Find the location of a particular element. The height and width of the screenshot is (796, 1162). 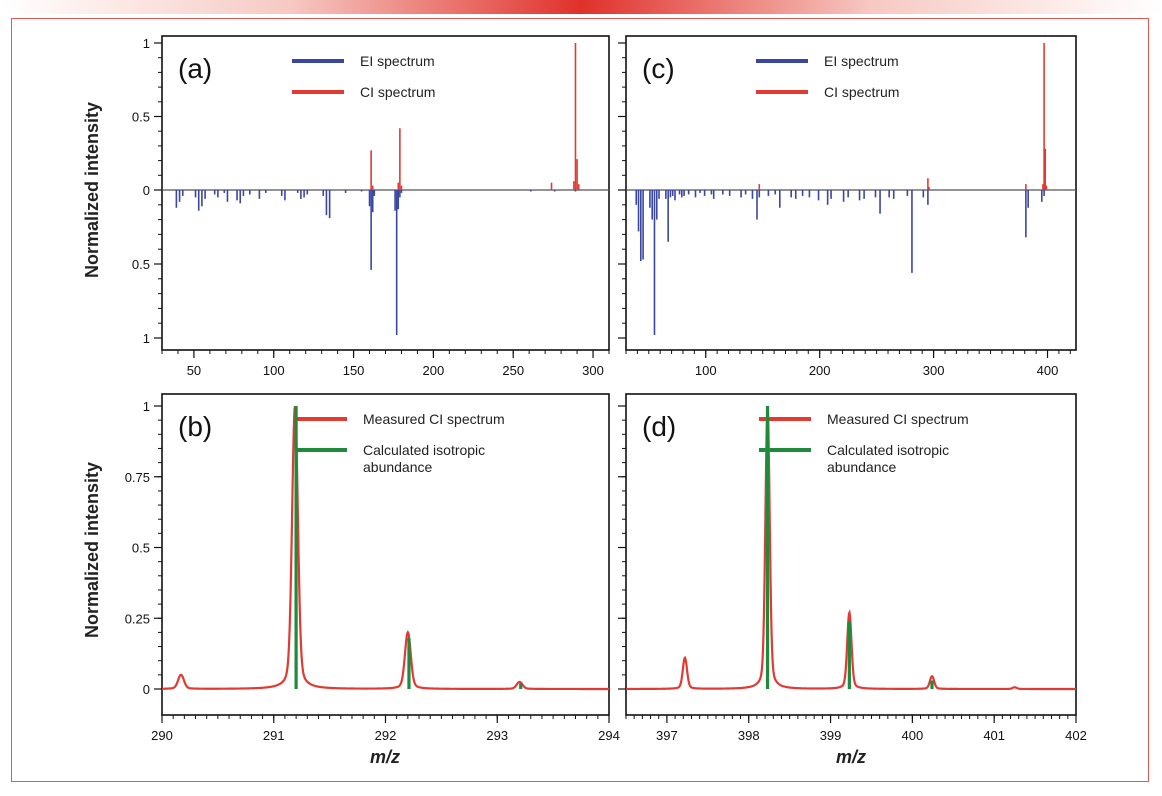

x-axis-title-left: m/z is located at coordinates (385, 757).